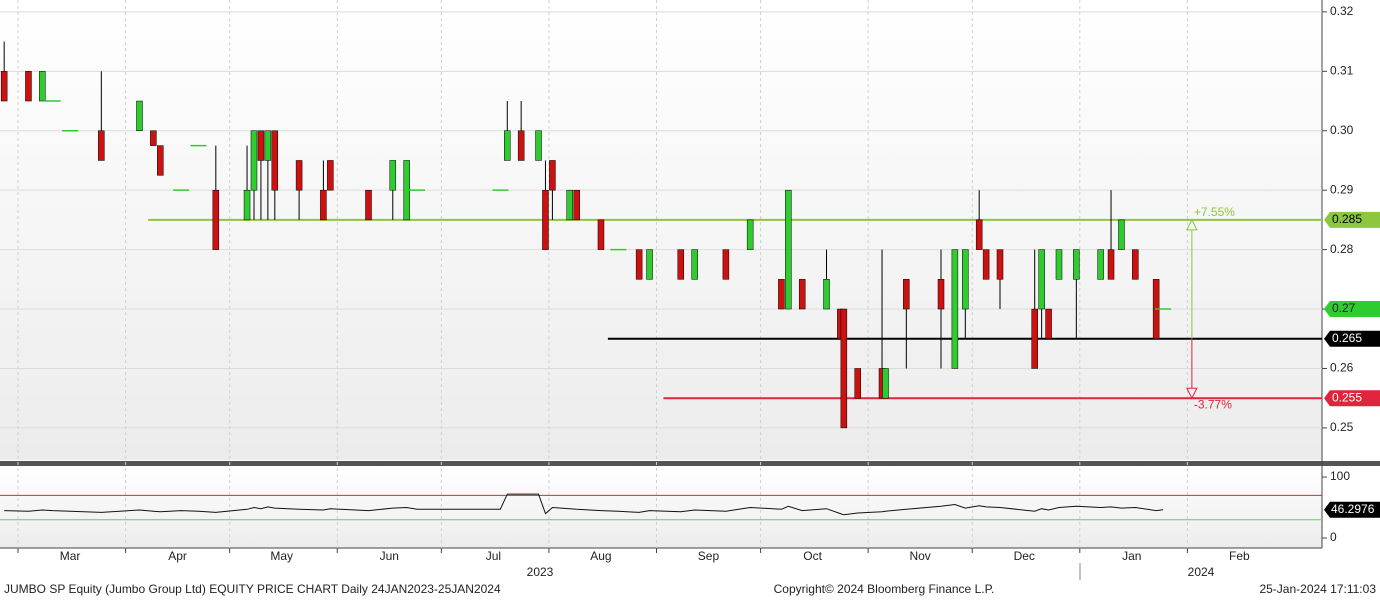 This screenshot has width=1380, height=604. I want to click on annotation: +7.55%, so click(1214, 212).